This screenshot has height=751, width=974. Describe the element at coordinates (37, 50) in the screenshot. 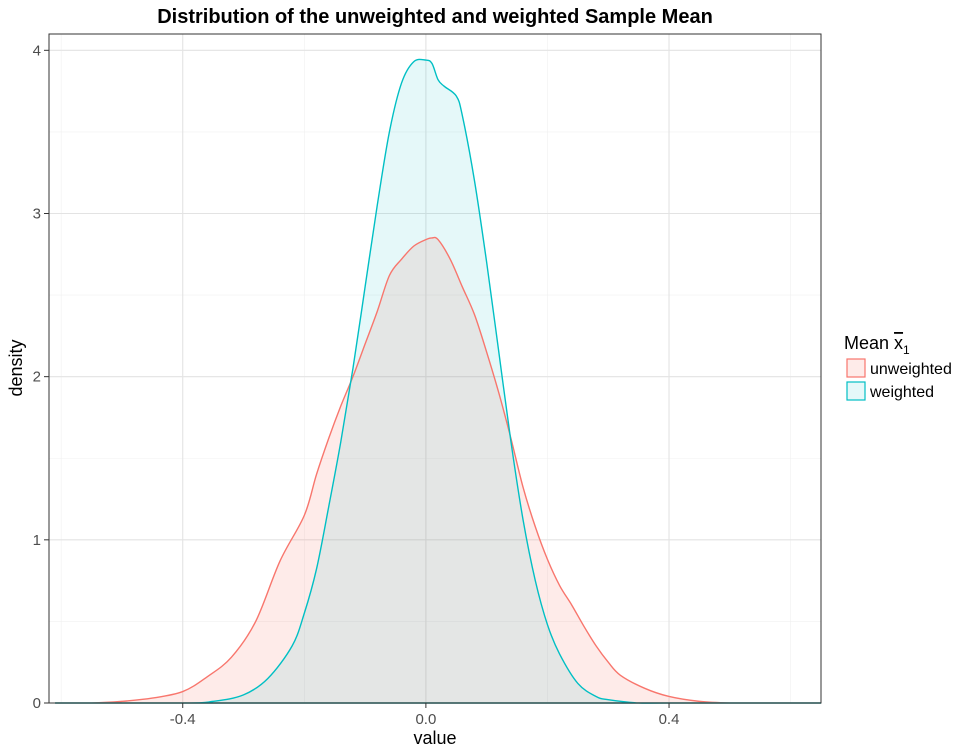

I see `y-tick-label: 4` at that location.